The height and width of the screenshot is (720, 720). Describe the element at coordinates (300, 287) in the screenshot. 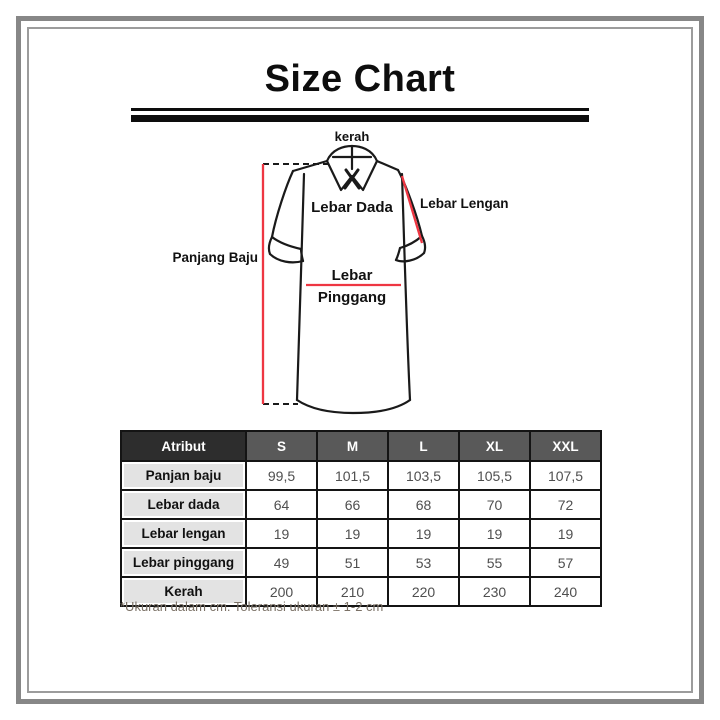

I see `body-left-edge` at that location.